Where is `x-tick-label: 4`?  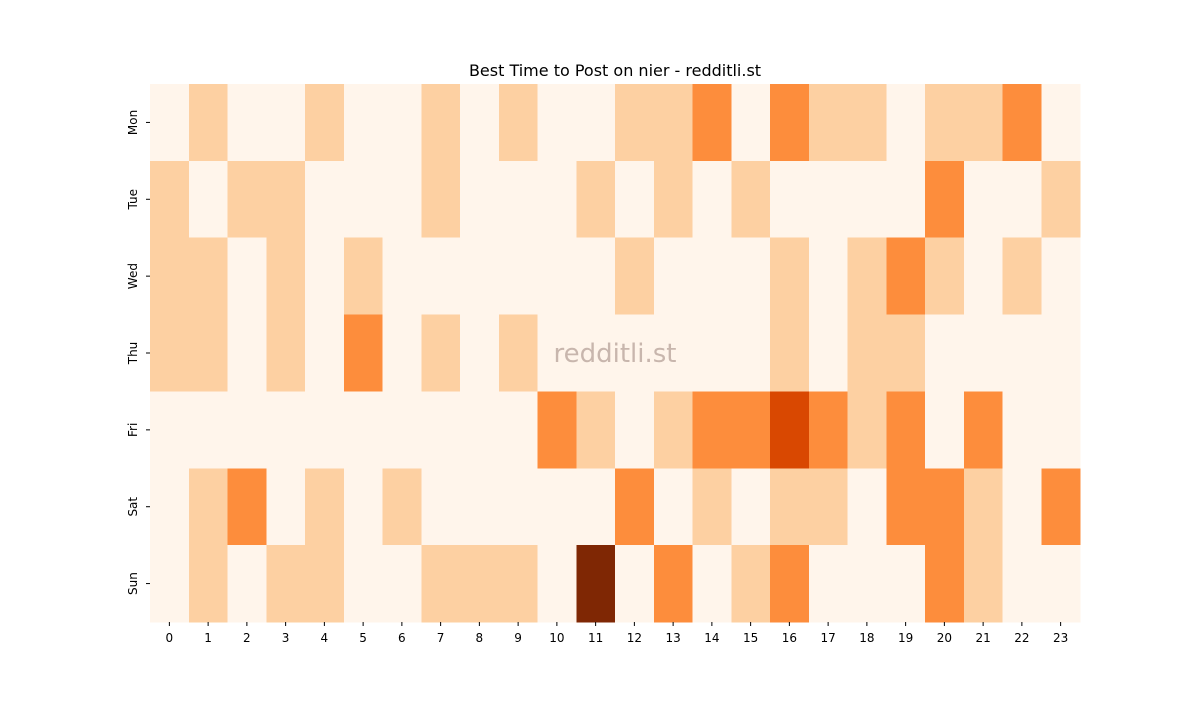 x-tick-label: 4 is located at coordinates (325, 638).